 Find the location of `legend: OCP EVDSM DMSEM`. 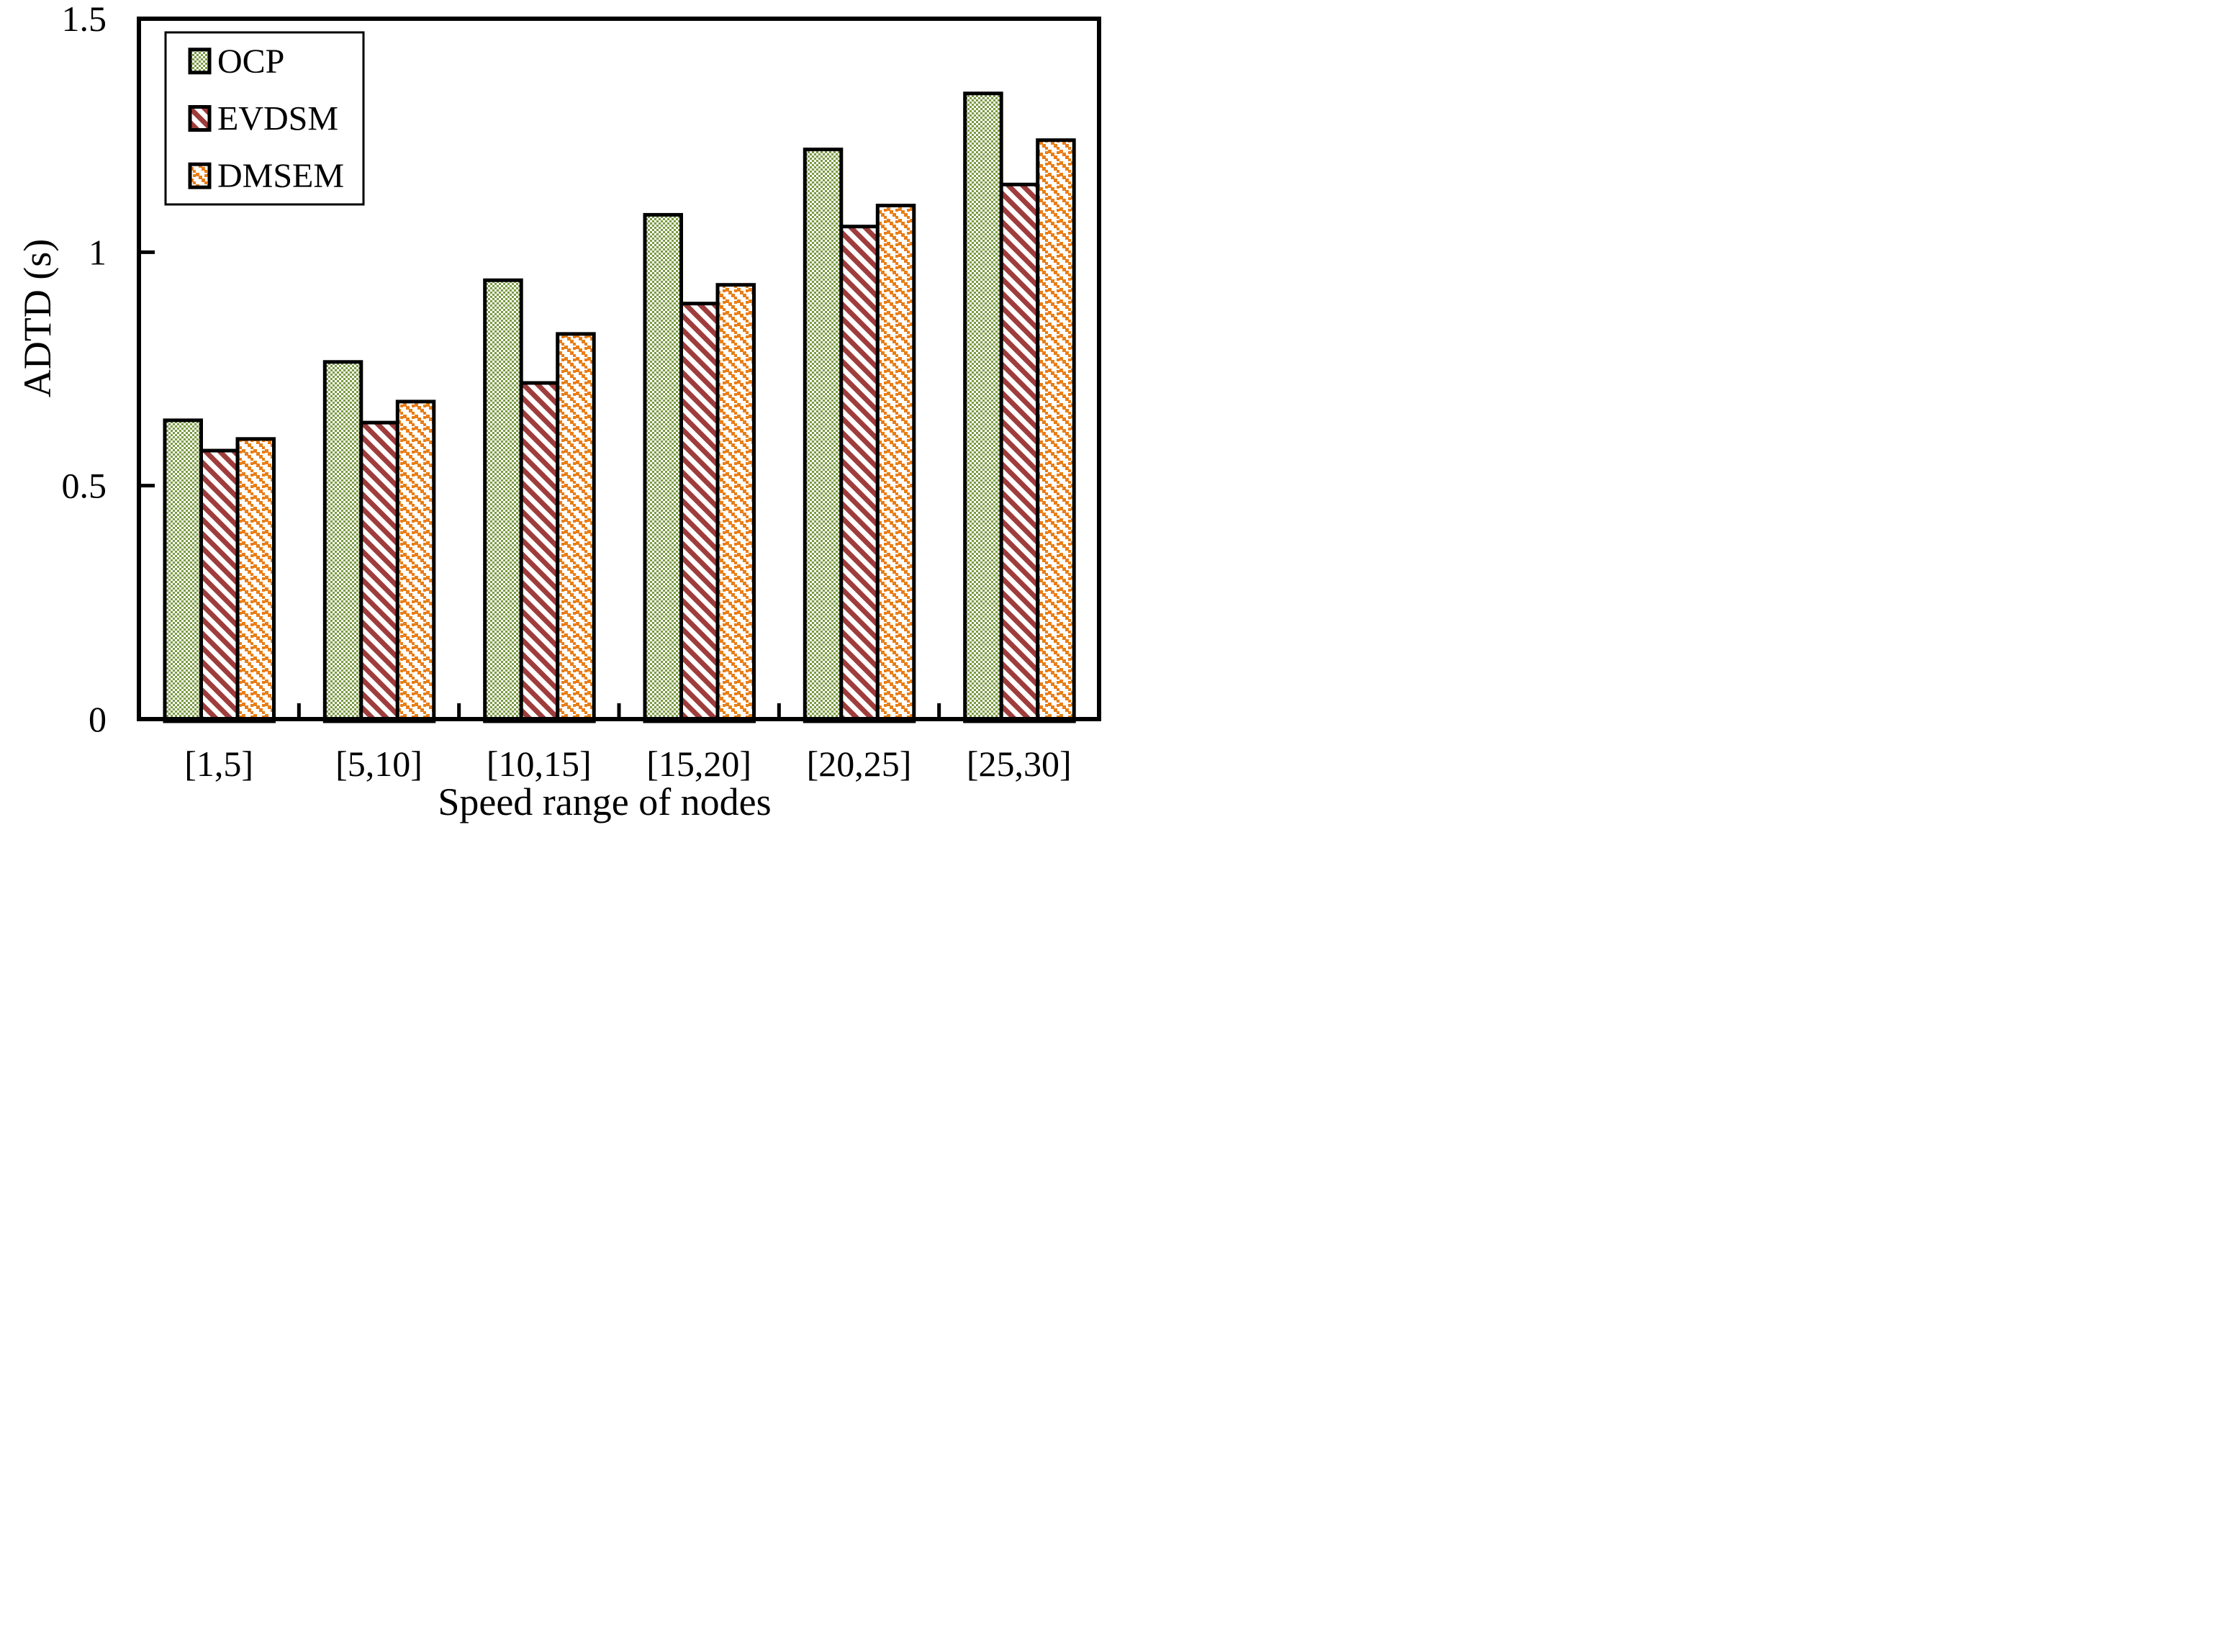

legend: OCP EVDSM DMSEM is located at coordinates (264, 118).